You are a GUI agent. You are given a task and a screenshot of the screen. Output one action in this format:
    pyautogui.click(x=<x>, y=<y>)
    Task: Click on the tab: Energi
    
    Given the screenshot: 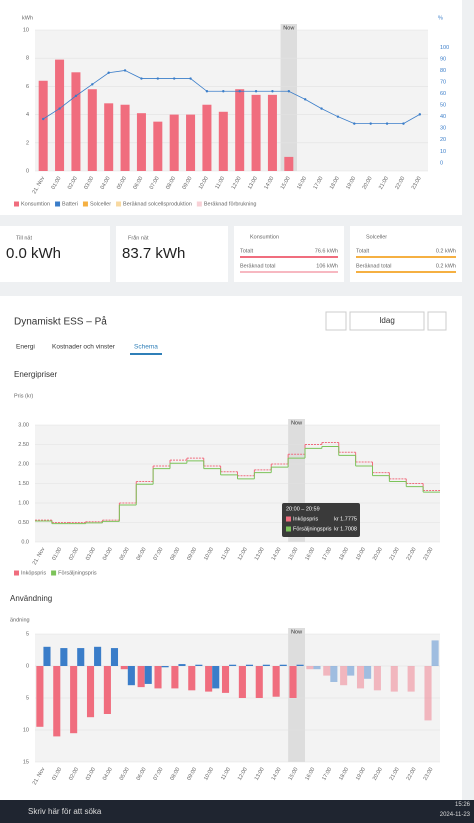 What is the action you would take?
    pyautogui.click(x=25, y=347)
    